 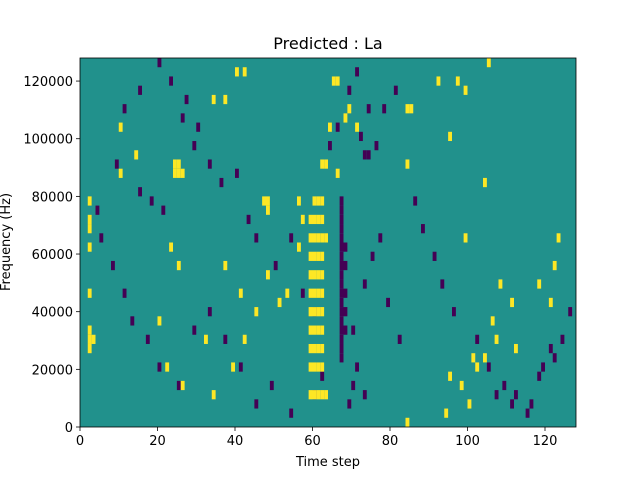 What do you see at coordinates (48, 140) in the screenshot?
I see `y-tick-label: 100000` at bounding box center [48, 140].